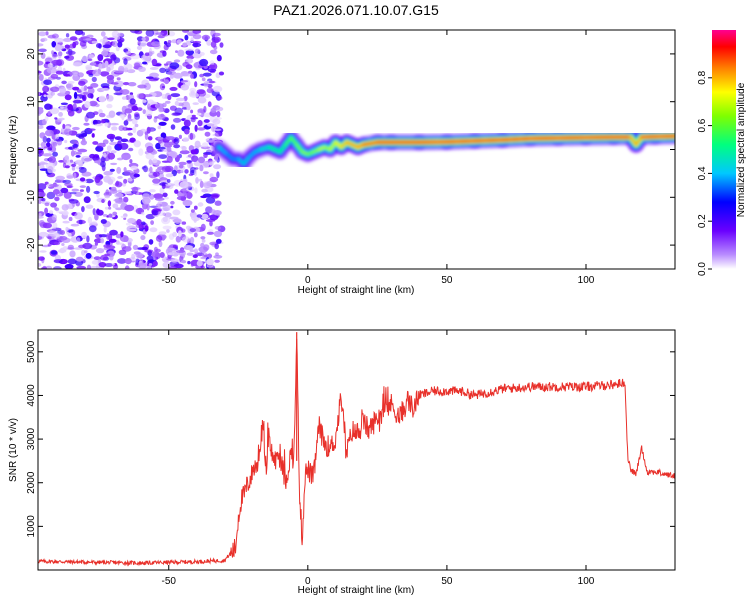 The width and height of the screenshot is (750, 600). I want to click on y-tick-label: 5000, so click(31, 351).